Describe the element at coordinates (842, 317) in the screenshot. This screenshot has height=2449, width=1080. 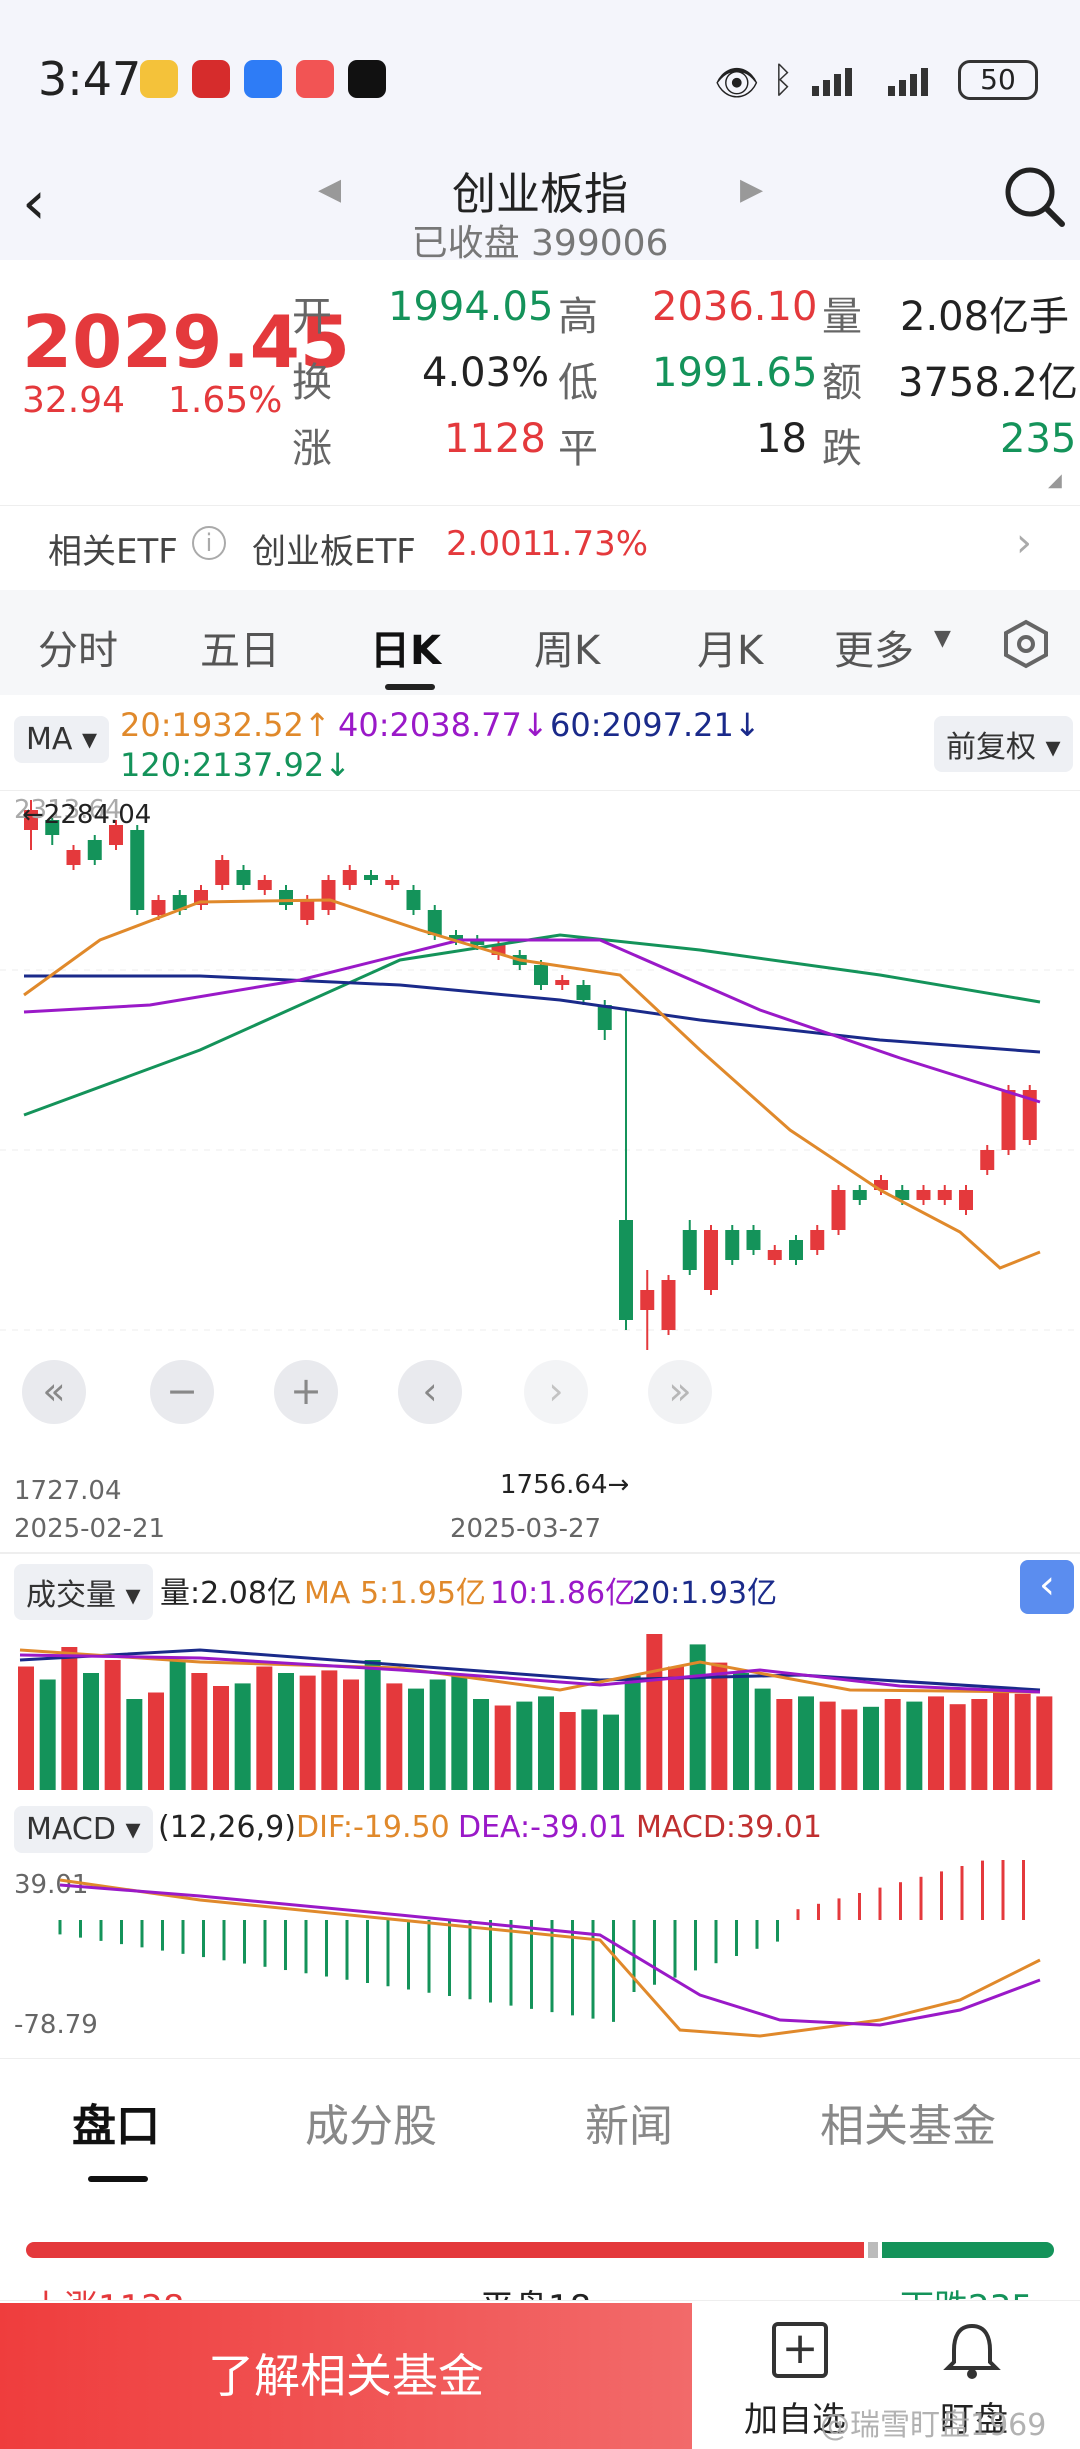
I see `vol-label: 量` at that location.